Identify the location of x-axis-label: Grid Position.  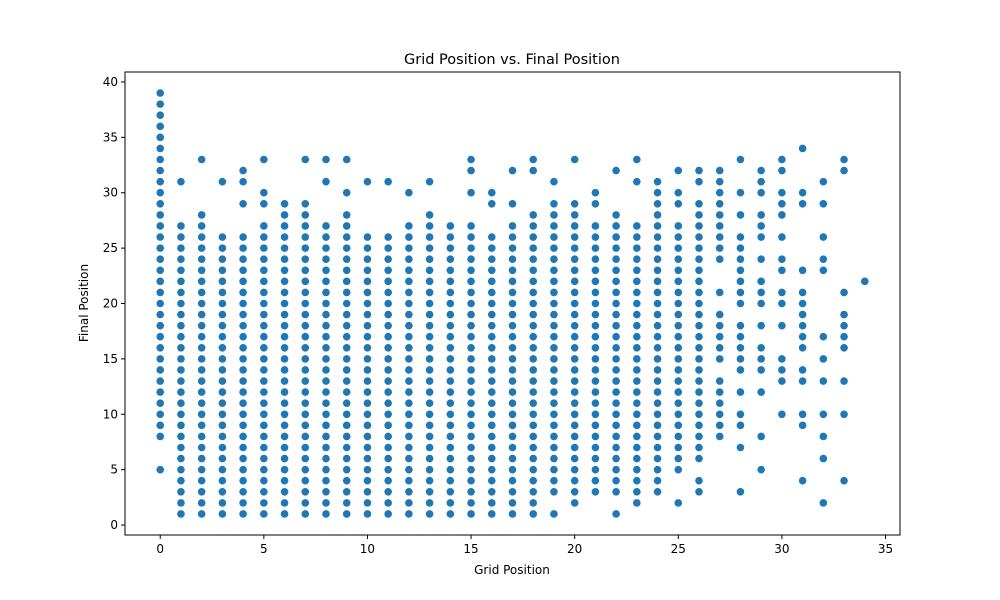
(512, 570).